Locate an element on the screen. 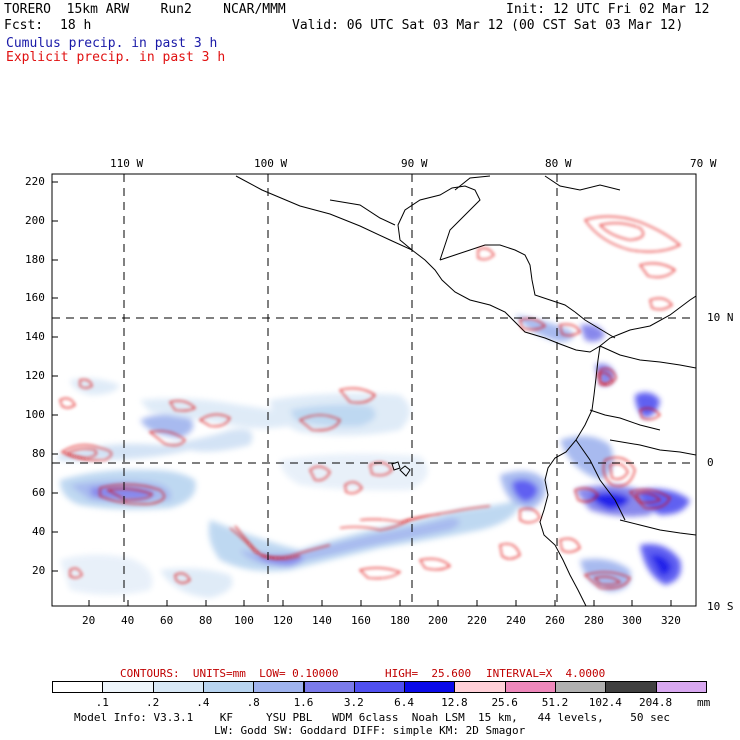 This screenshot has height=740, width=740. colorbar-label: .4 is located at coordinates (203, 702).